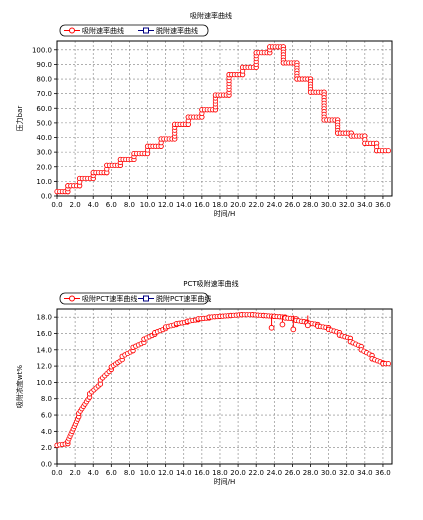 This screenshot has width=423, height=520. What do you see at coordinates (46, 416) in the screenshot?
I see `chart-2-y-tick-label: 6.0` at bounding box center [46, 416].